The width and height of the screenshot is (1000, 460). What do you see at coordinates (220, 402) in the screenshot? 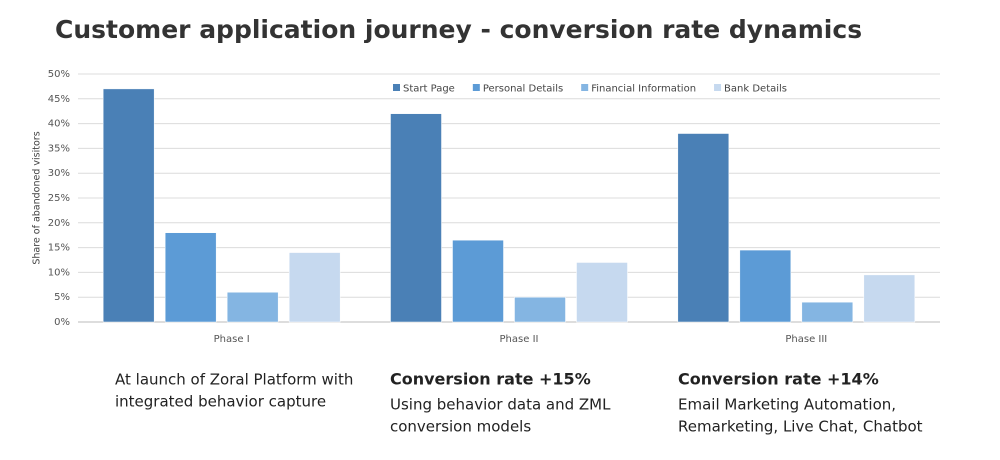
I see `annotation-text: integrated behavior capture` at bounding box center [220, 402].